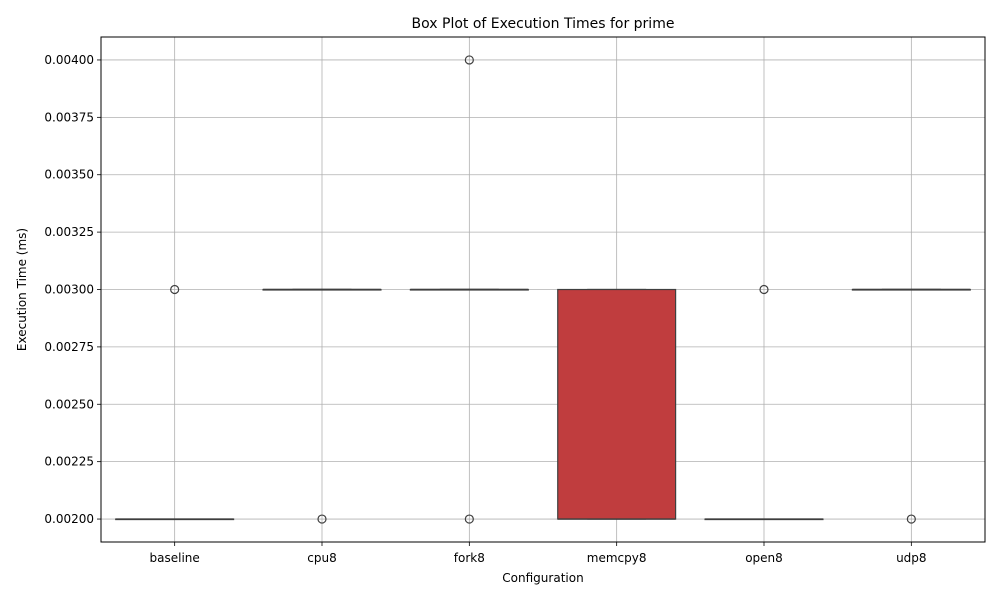 The image size is (1000, 600). Describe the element at coordinates (69, 404) in the screenshot. I see `y-tick-label: 0.00250` at that location.